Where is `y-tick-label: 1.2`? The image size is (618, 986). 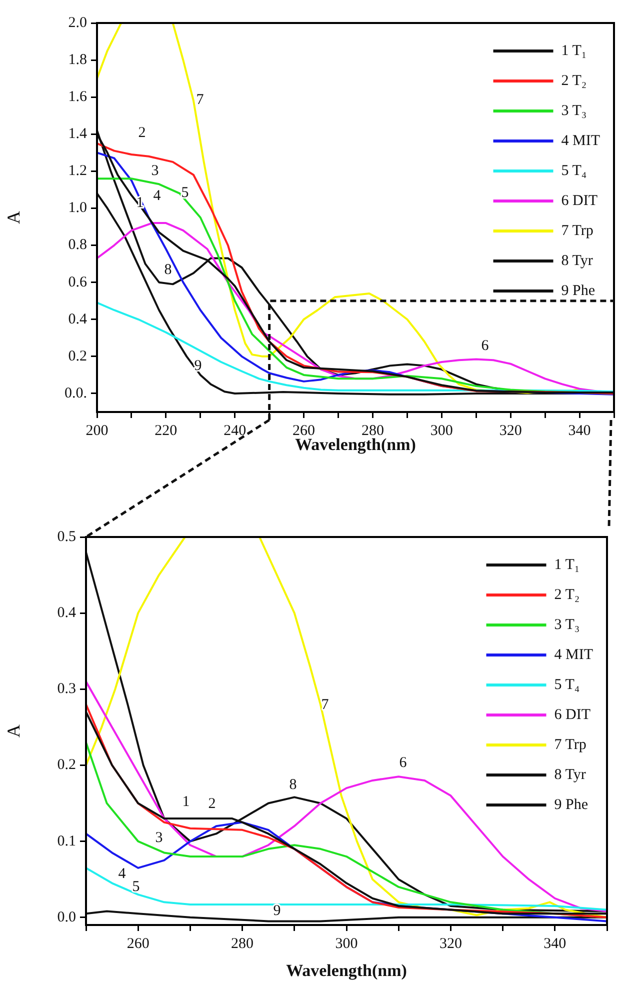
y-tick-label: 1.2 is located at coordinates (77, 171).